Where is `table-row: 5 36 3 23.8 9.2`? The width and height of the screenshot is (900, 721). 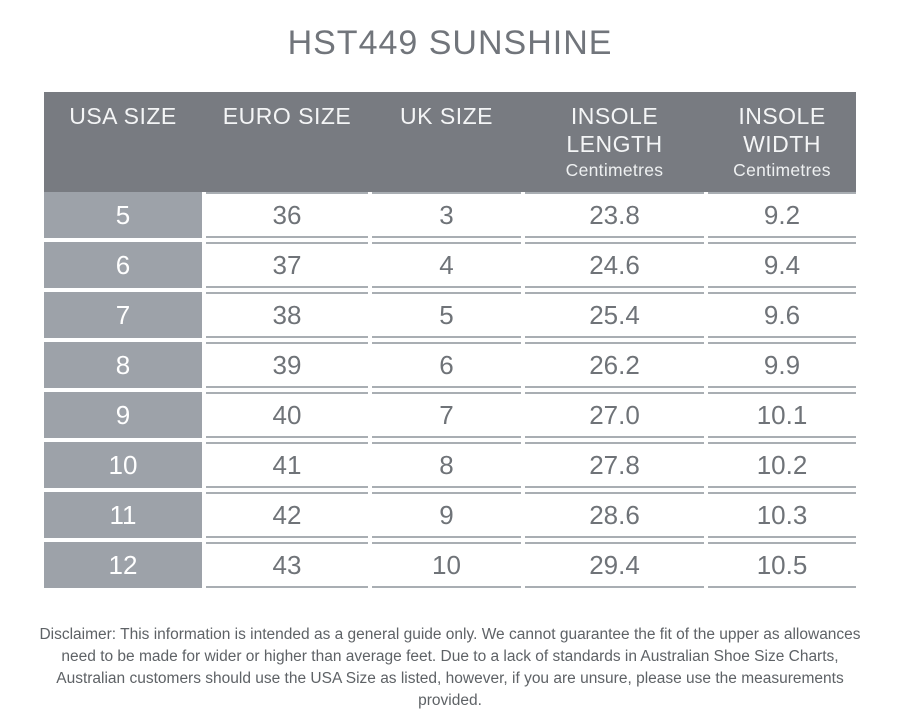
table-row: 5 36 3 23.8 9.2 is located at coordinates (450, 215).